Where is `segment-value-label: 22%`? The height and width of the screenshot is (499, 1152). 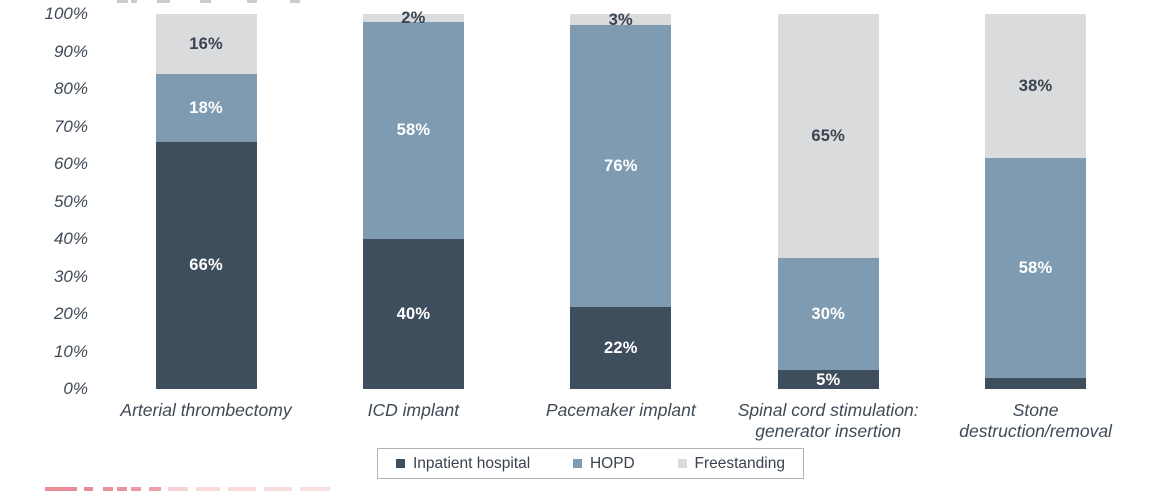
segment-value-label: 22% is located at coordinates (620, 348).